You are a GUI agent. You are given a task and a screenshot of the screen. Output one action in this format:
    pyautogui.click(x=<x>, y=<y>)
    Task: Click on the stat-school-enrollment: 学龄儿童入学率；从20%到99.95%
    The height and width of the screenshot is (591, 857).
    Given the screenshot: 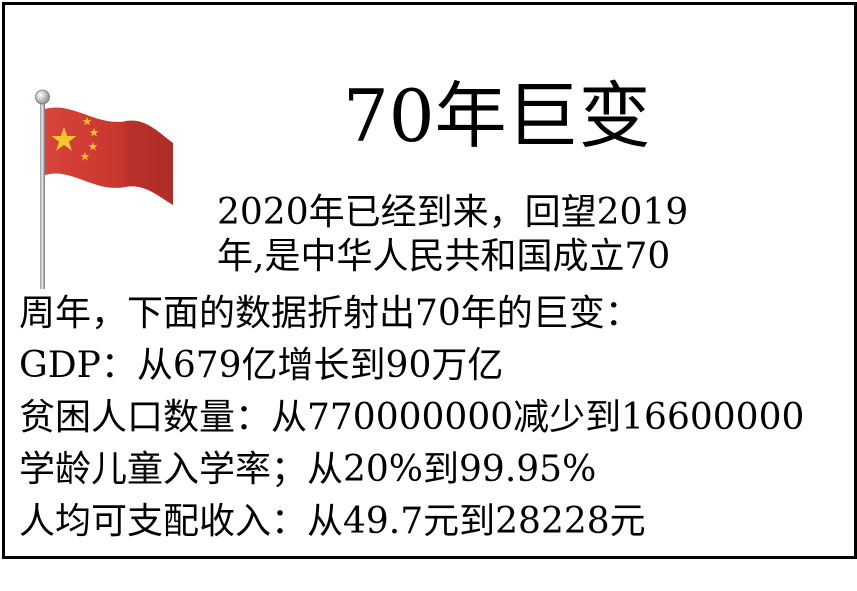 What is the action you would take?
    pyautogui.click(x=308, y=469)
    